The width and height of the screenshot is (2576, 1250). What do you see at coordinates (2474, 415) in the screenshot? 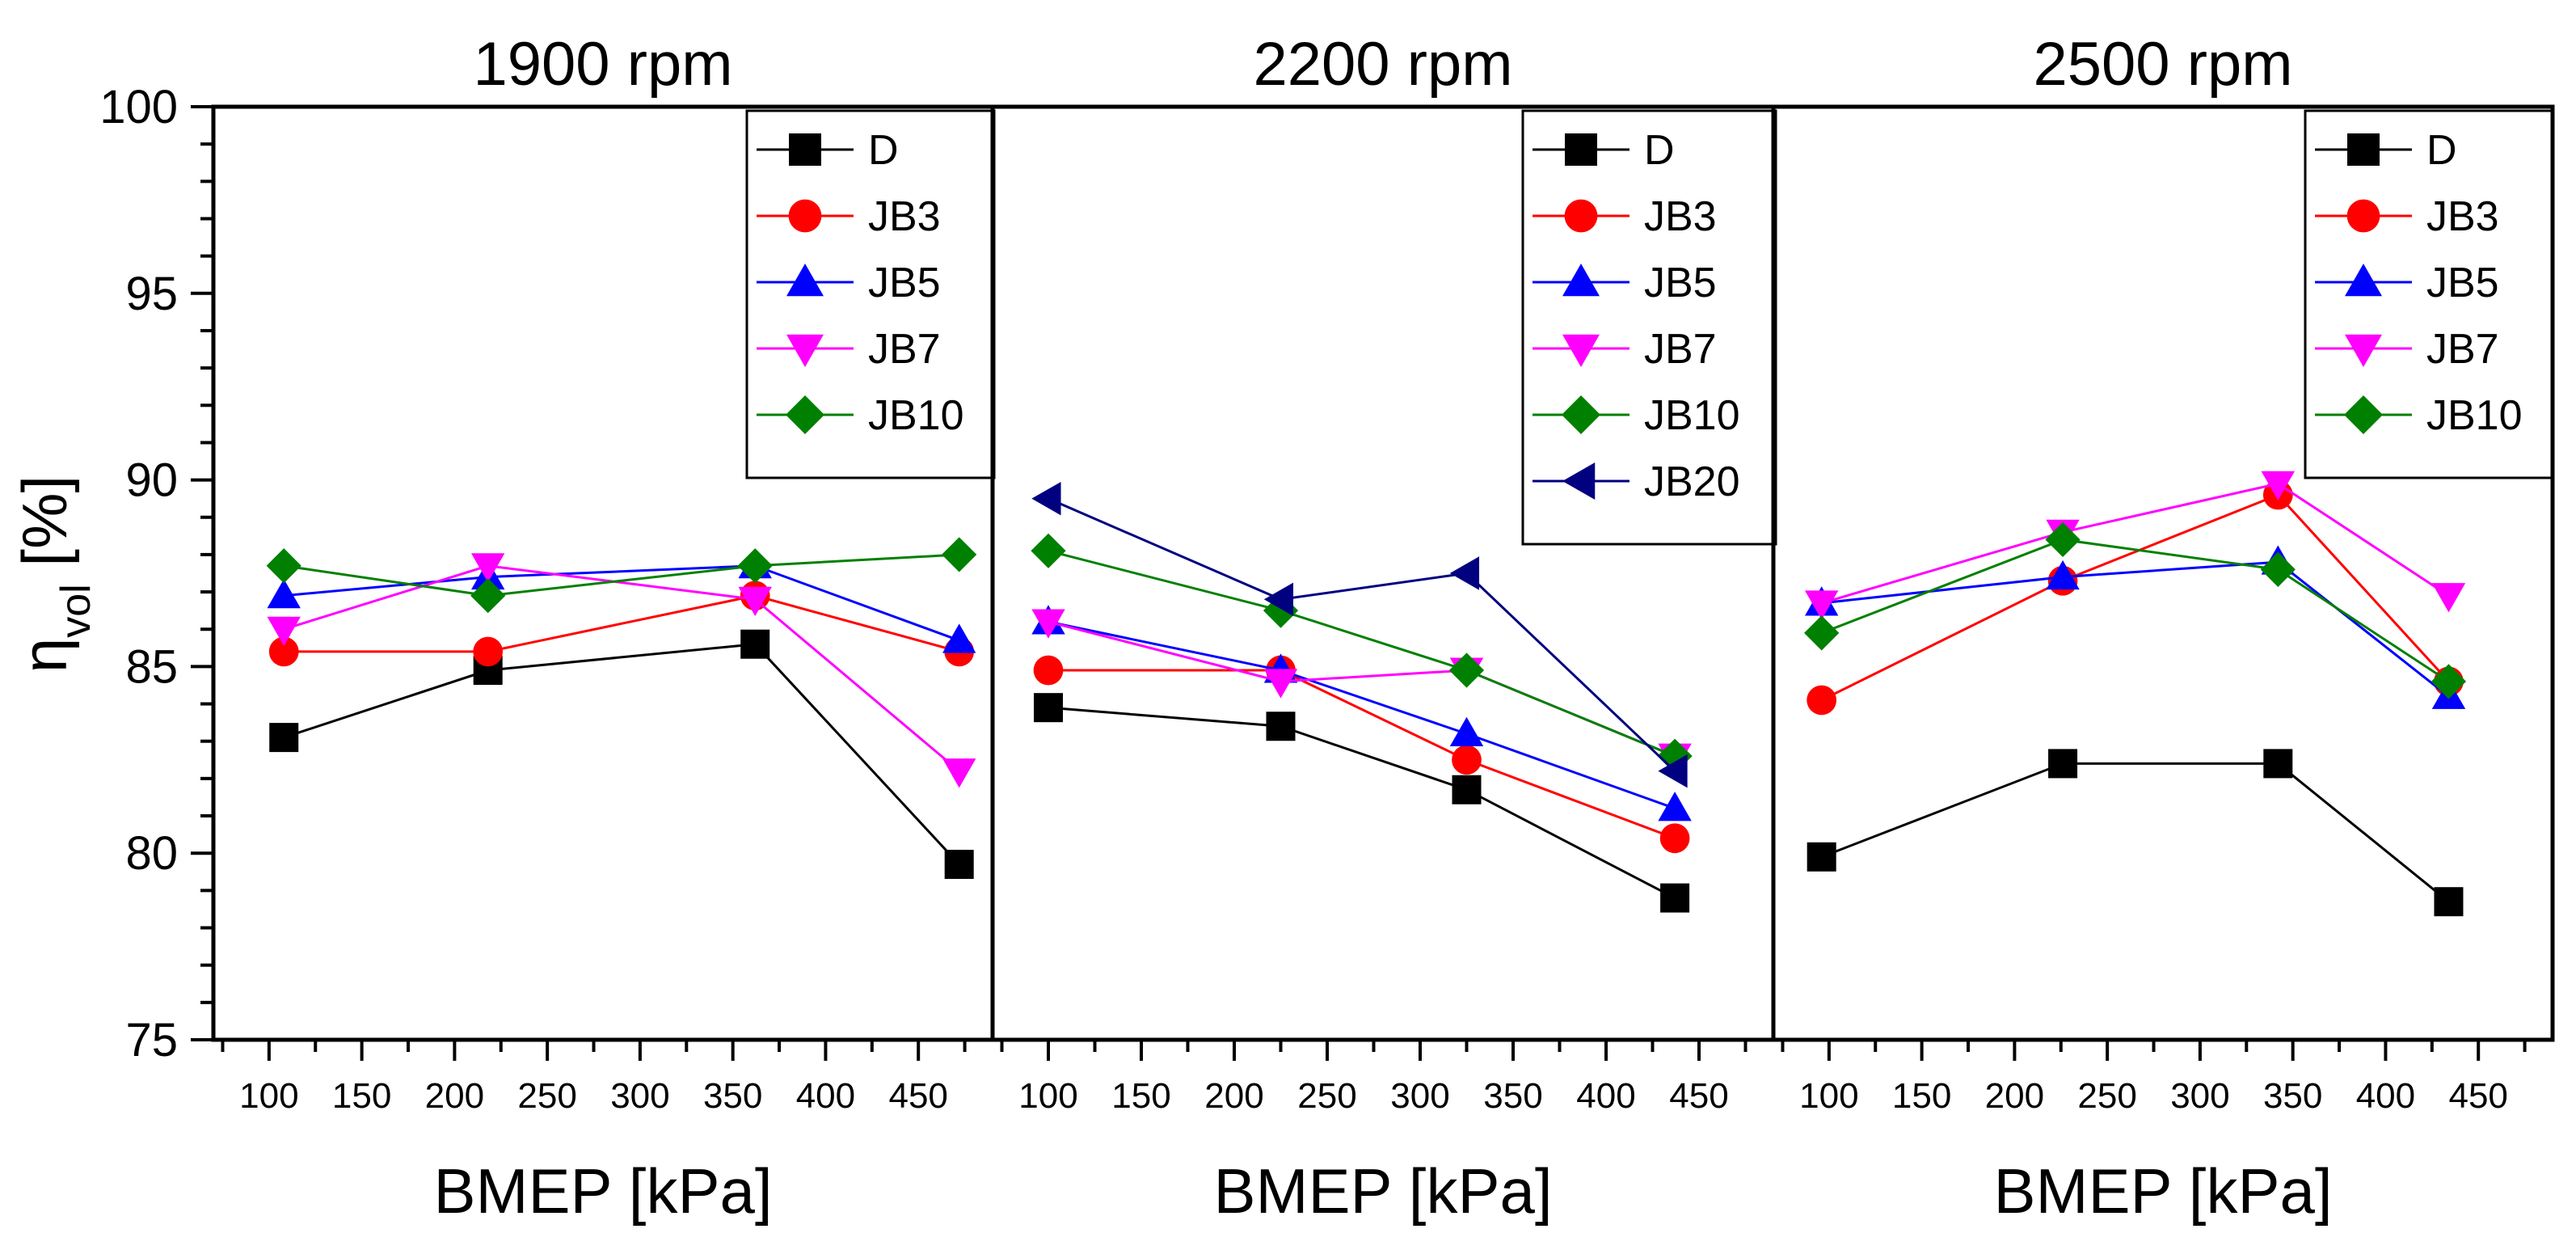
I see `legend-label: JB10` at bounding box center [2474, 415].